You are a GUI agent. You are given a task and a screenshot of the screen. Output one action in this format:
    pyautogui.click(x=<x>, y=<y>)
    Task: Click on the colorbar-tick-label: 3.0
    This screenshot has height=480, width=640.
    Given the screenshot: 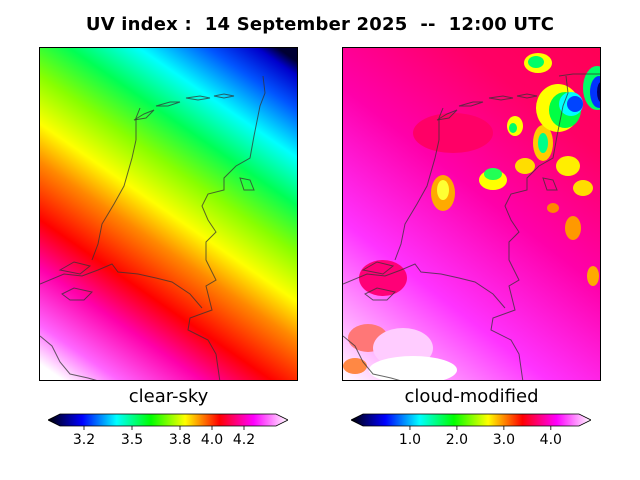 What is the action you would take?
    pyautogui.click(x=503, y=440)
    